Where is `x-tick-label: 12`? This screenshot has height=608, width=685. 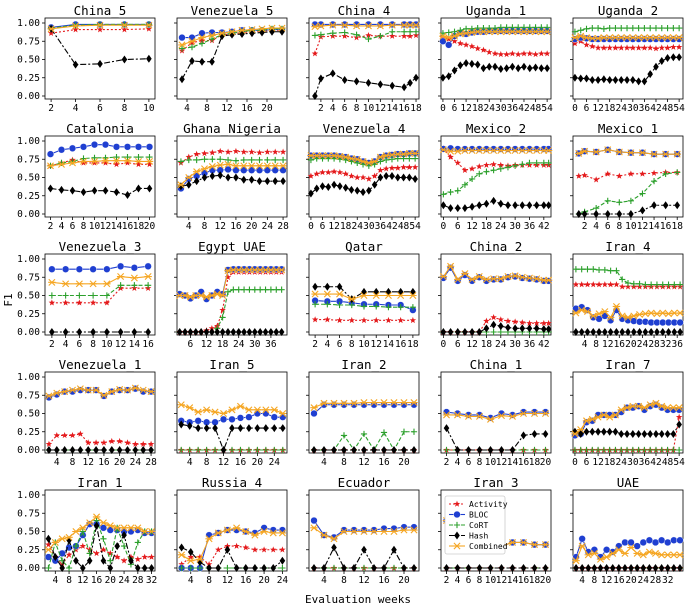
x-tick-label: 12 is located at coordinates (380, 108).